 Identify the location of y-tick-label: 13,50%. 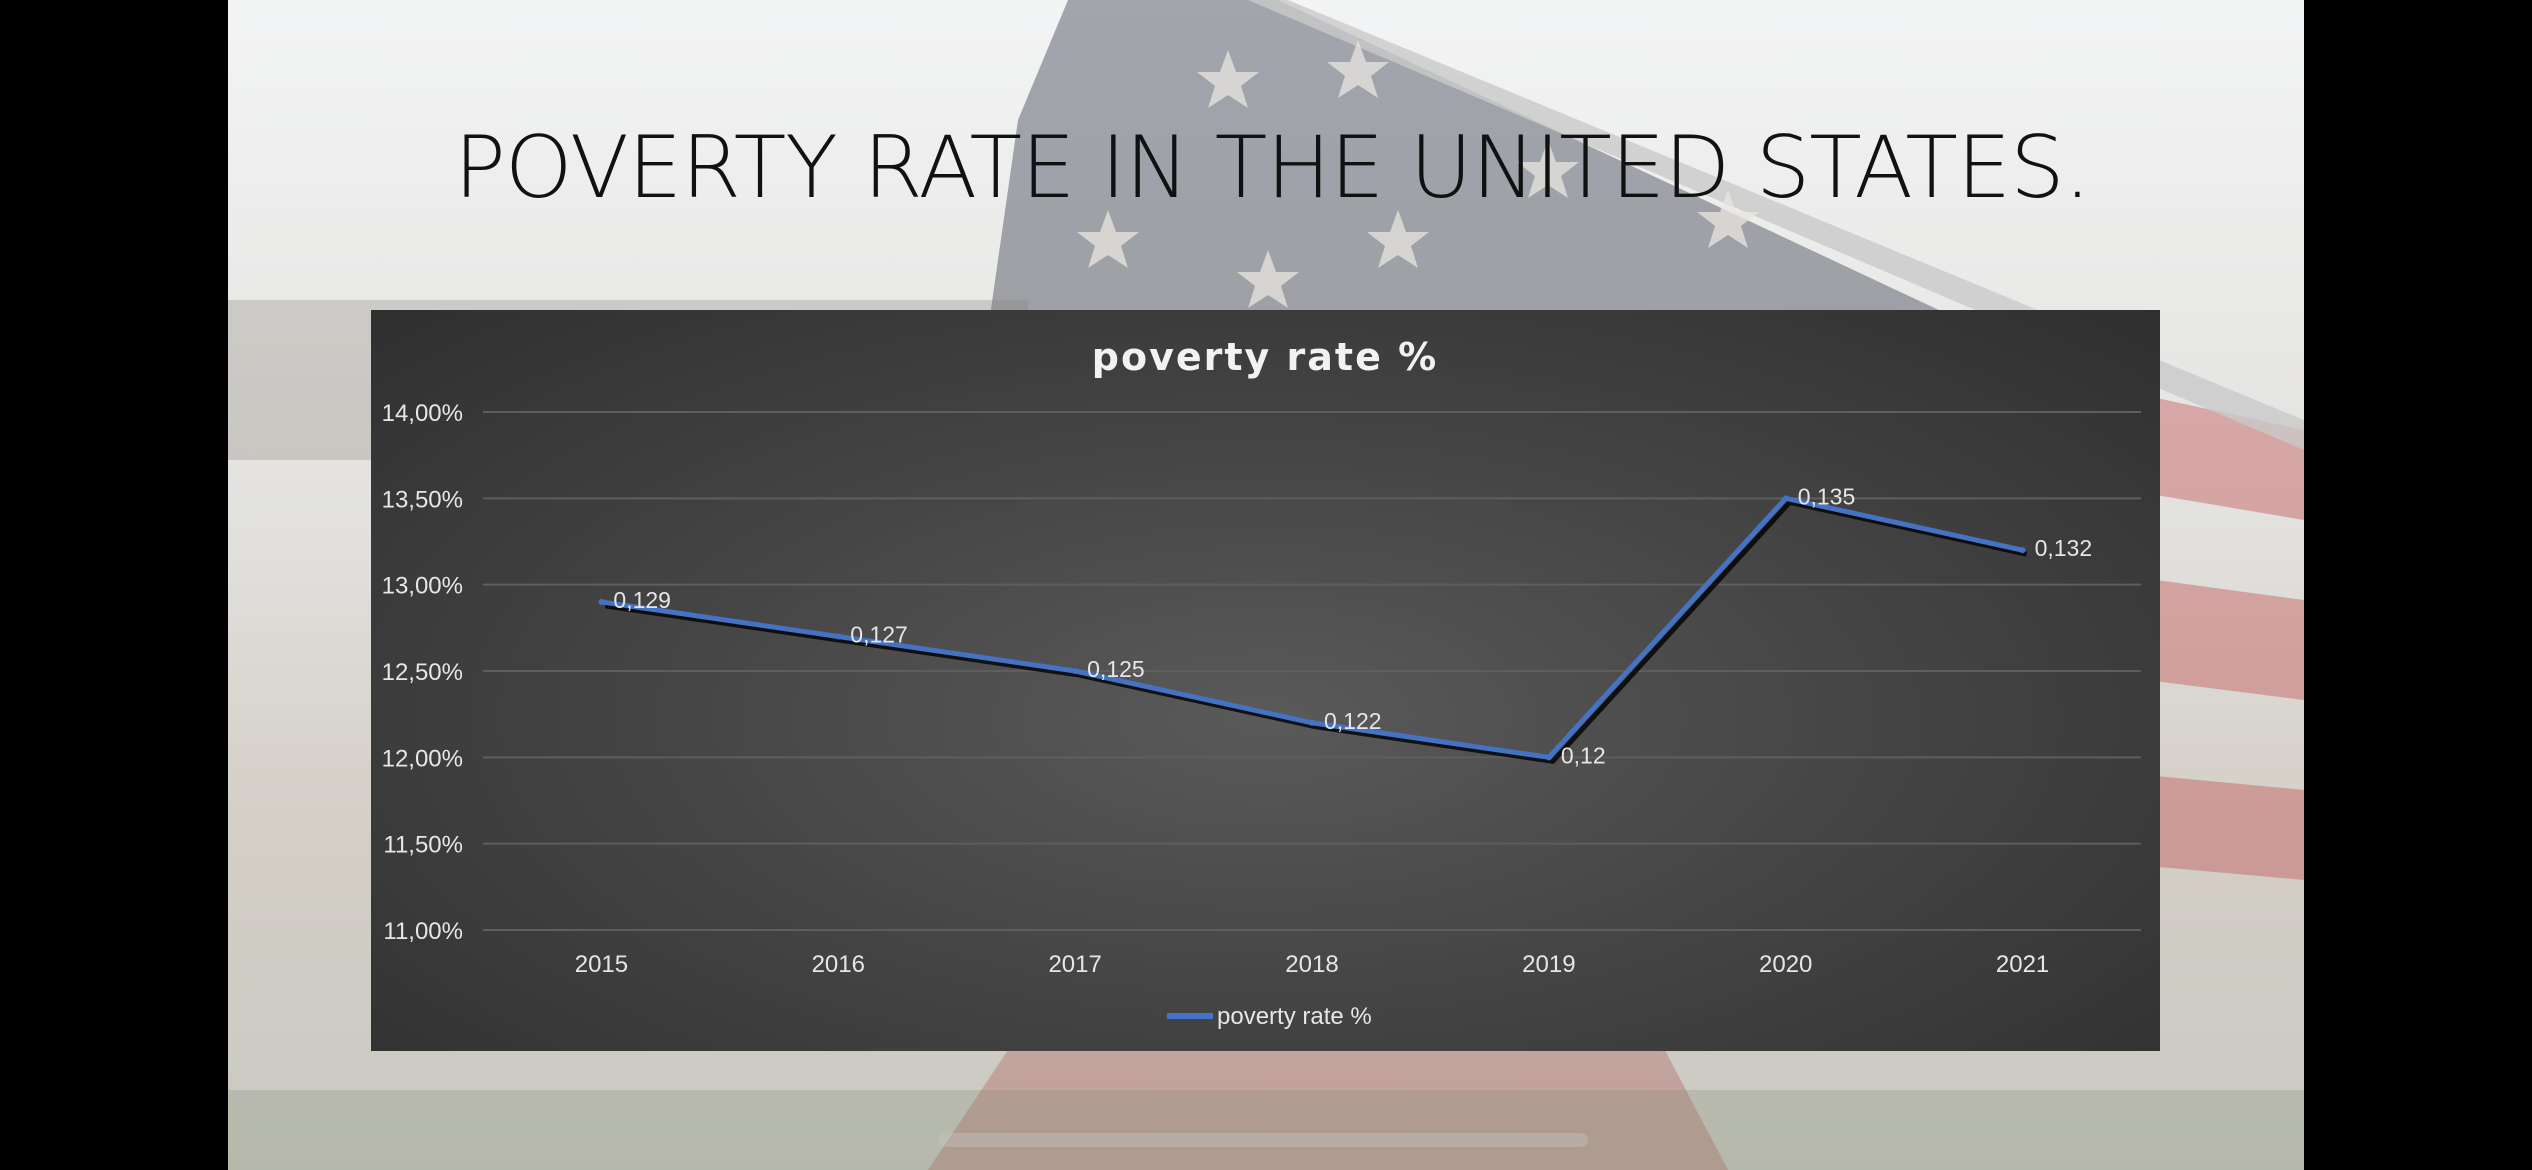
(422, 499).